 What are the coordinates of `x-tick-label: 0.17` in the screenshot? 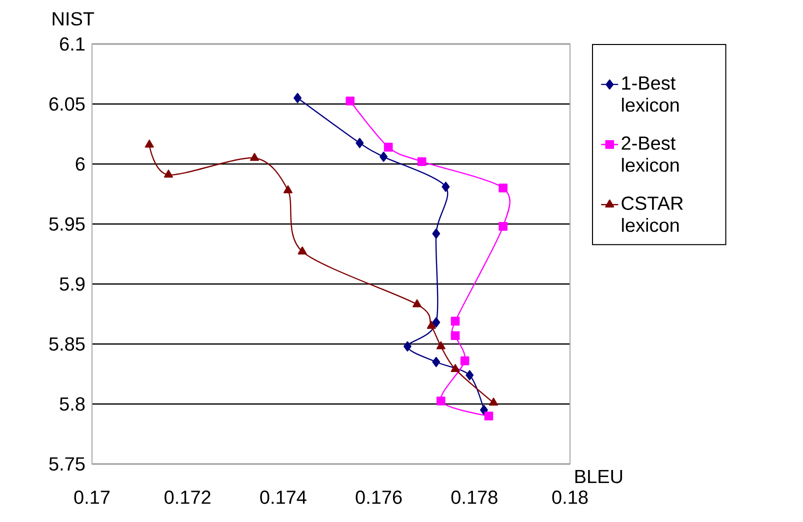 It's located at (92, 497).